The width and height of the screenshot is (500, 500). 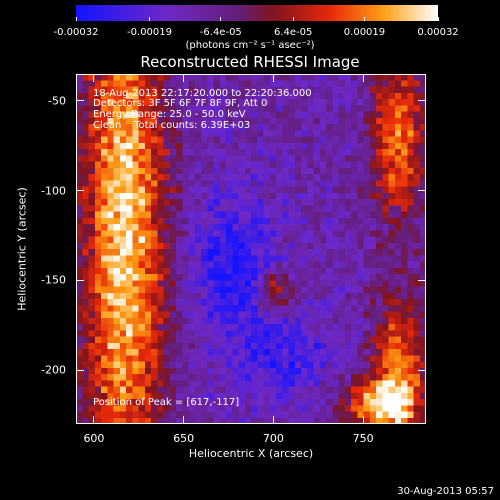 What do you see at coordinates (184, 438) in the screenshot?
I see `x-tick-label: 650` at bounding box center [184, 438].